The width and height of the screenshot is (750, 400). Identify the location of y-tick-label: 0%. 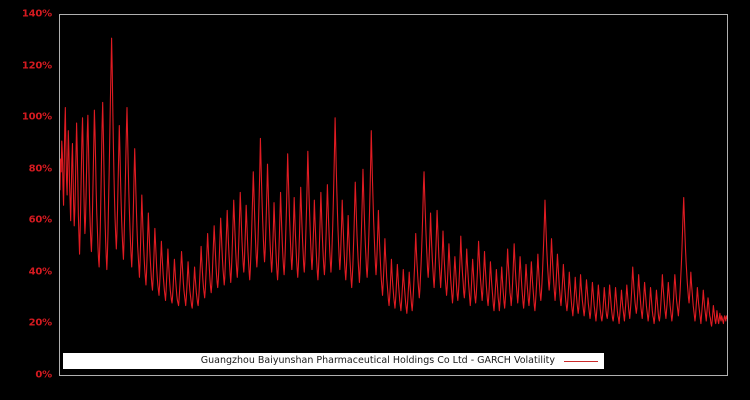
(43, 375).